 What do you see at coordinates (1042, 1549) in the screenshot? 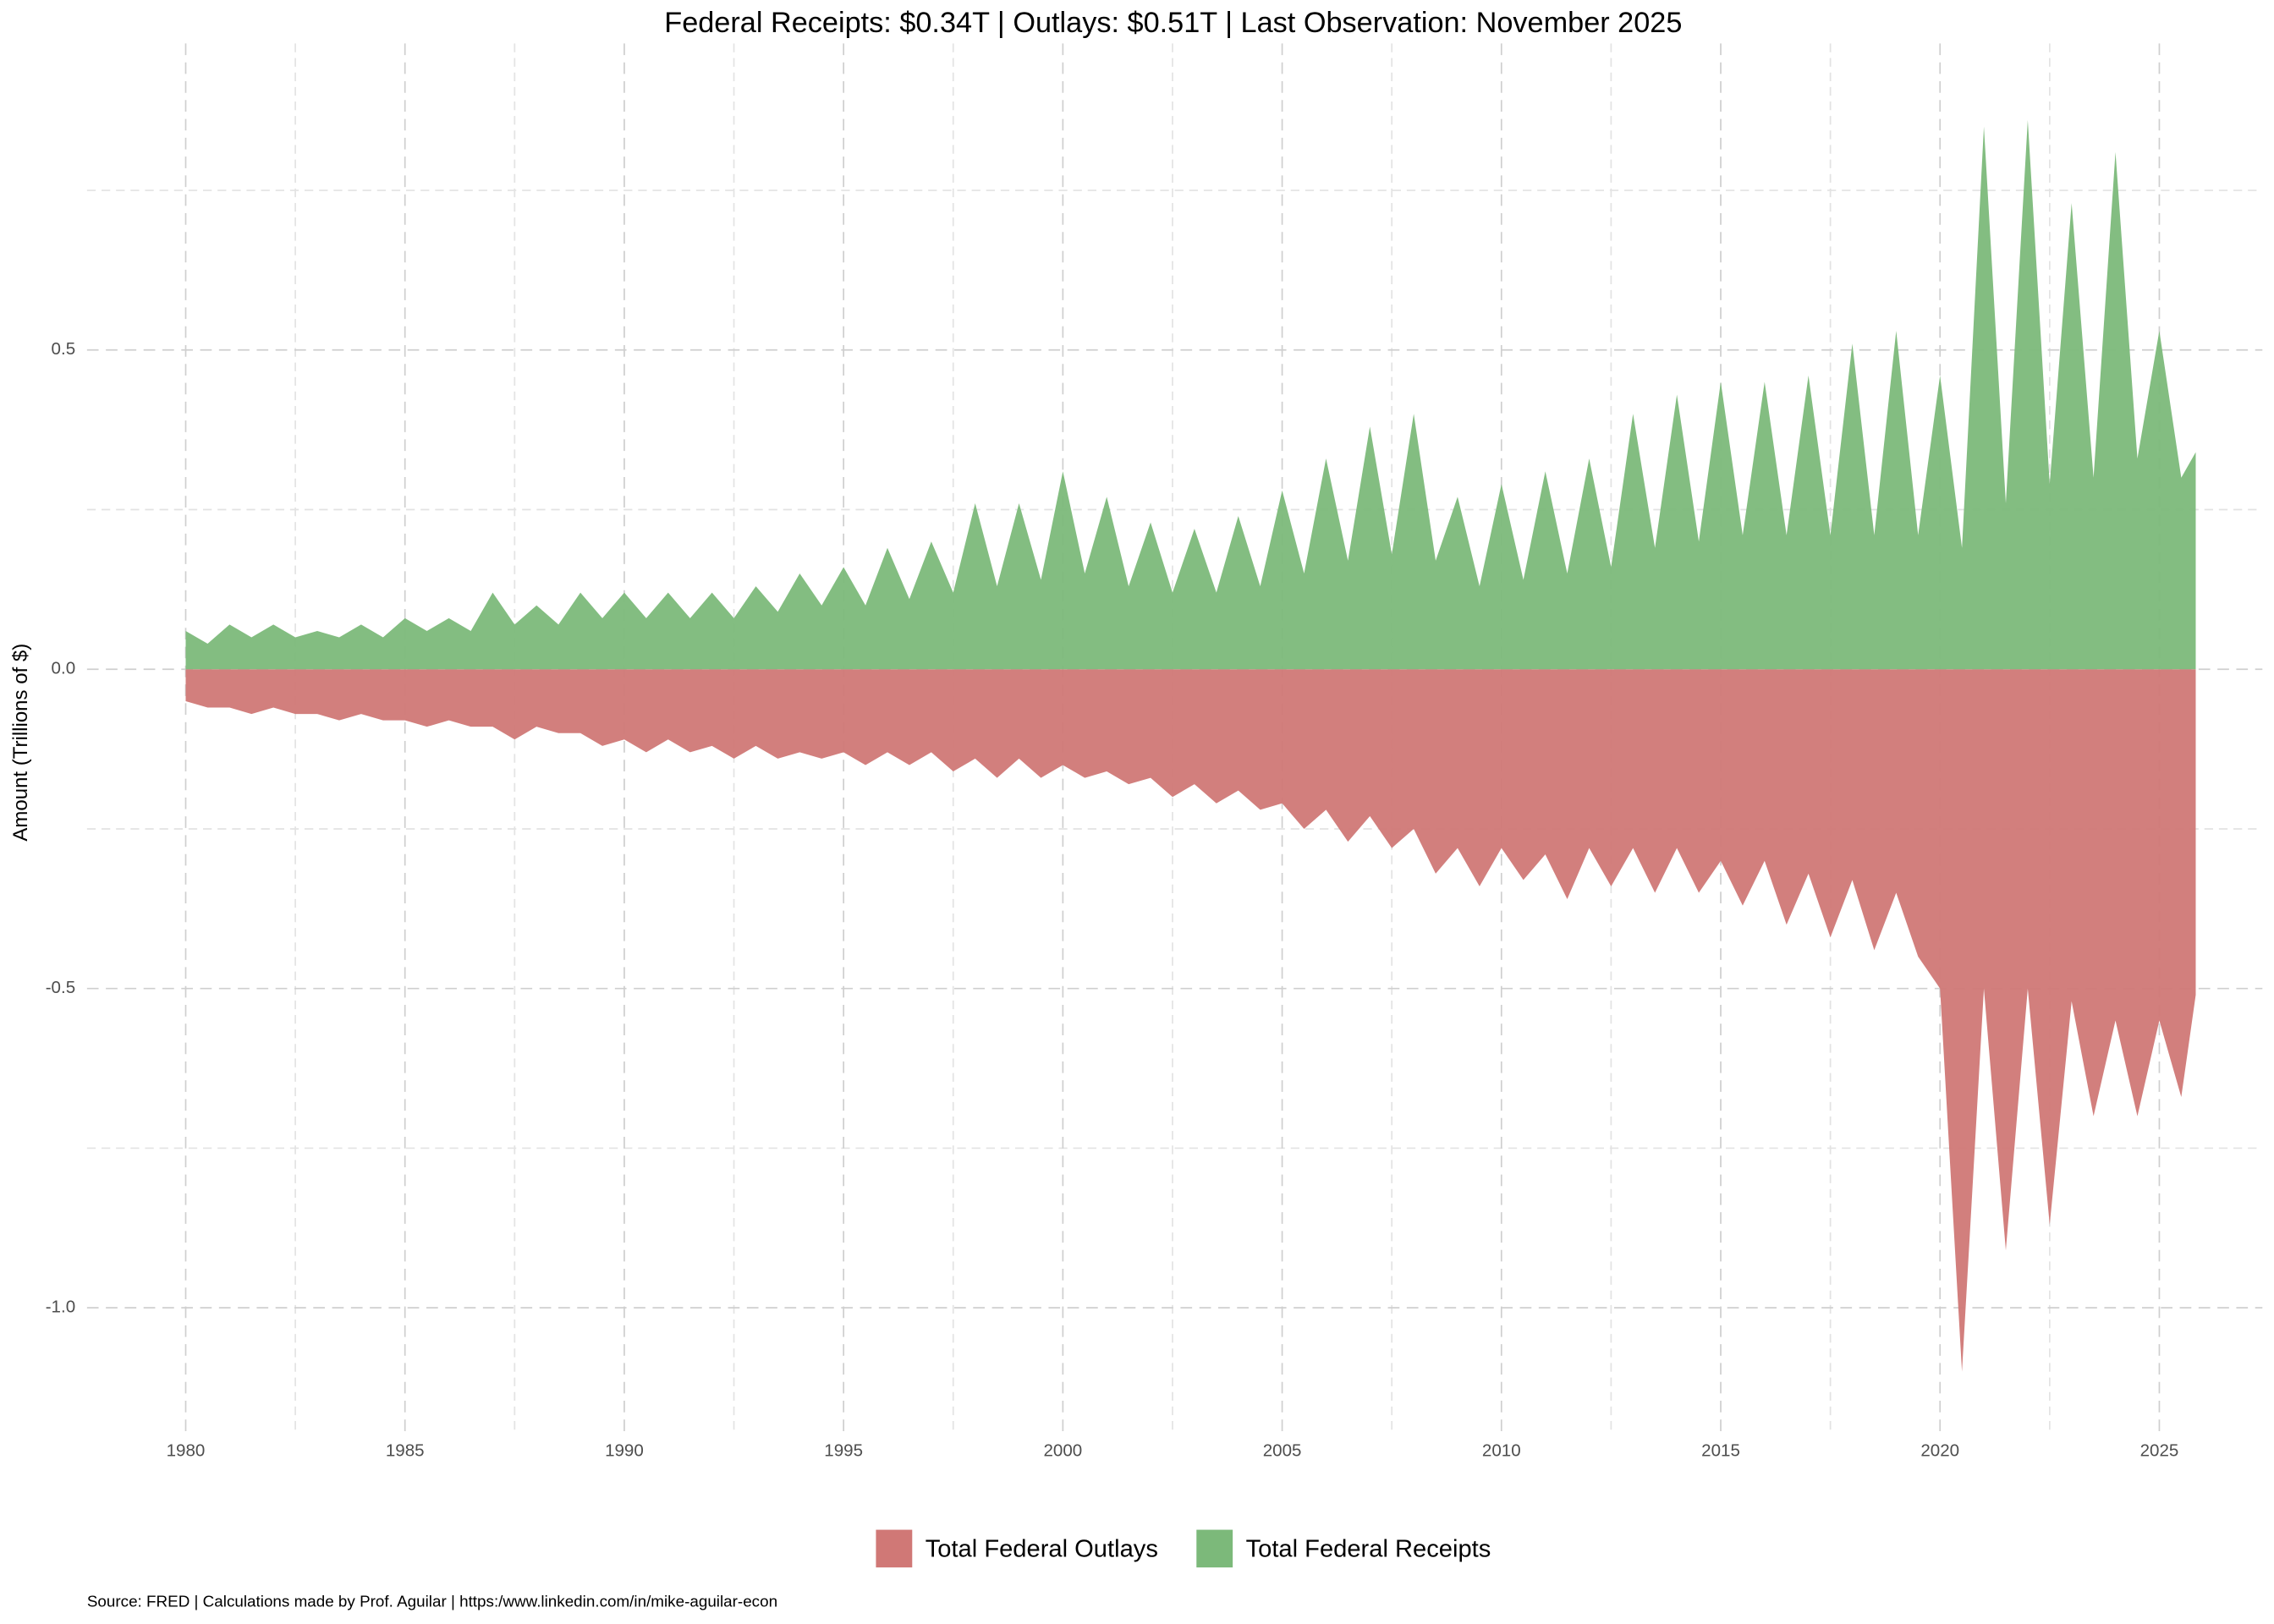
I see `legend-label: Total Federal Outlays` at bounding box center [1042, 1549].